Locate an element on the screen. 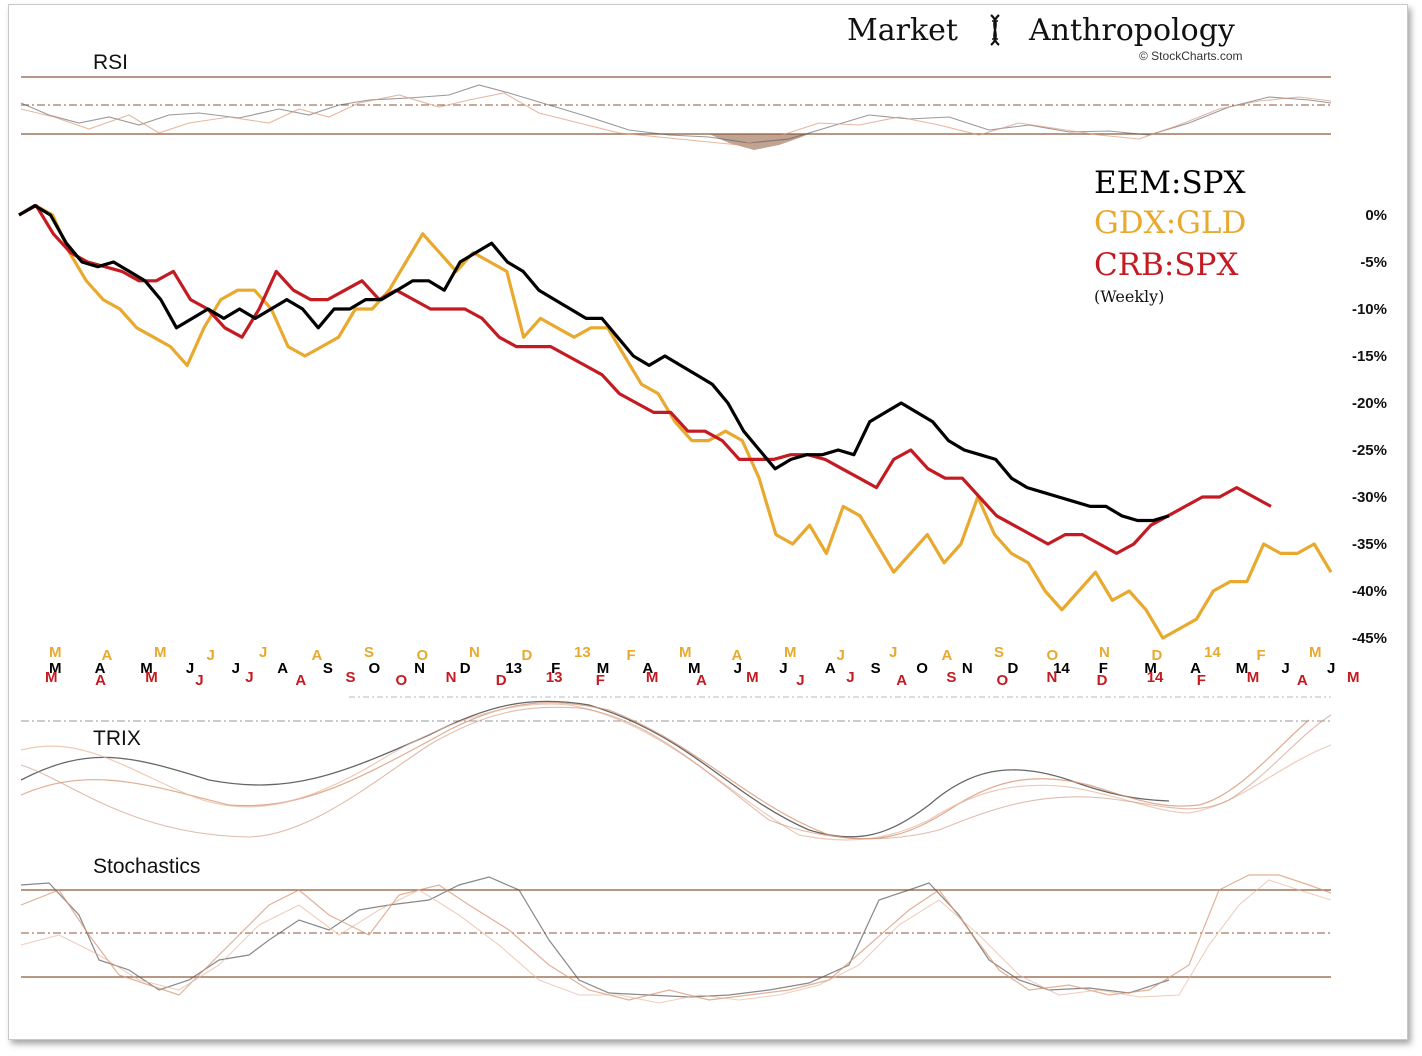 The width and height of the screenshot is (1422, 1056). y-tick-label: -45% is located at coordinates (1369, 638).